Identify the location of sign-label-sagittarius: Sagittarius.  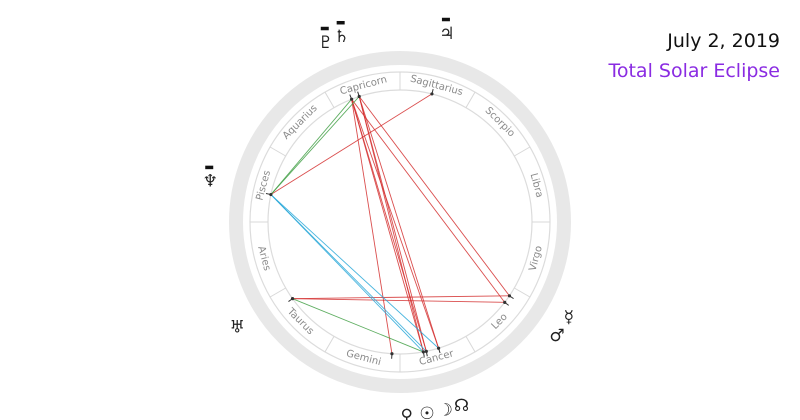
(436, 86).